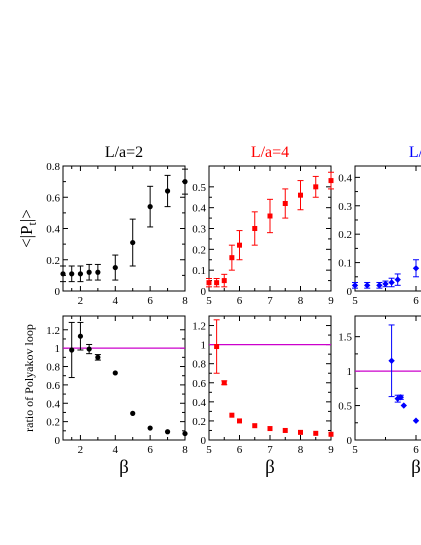 The image size is (421, 545). I want to click on y-tick-label: 1.2, so click(53, 331).